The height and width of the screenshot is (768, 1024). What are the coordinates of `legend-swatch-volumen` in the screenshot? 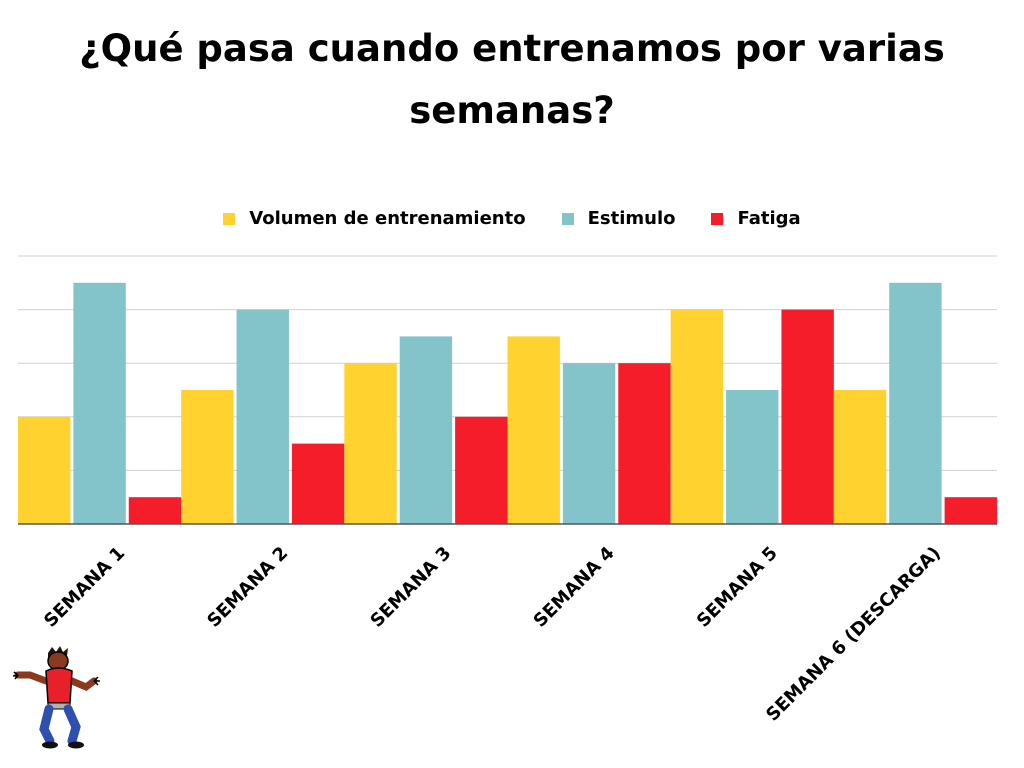 It's located at (229, 218).